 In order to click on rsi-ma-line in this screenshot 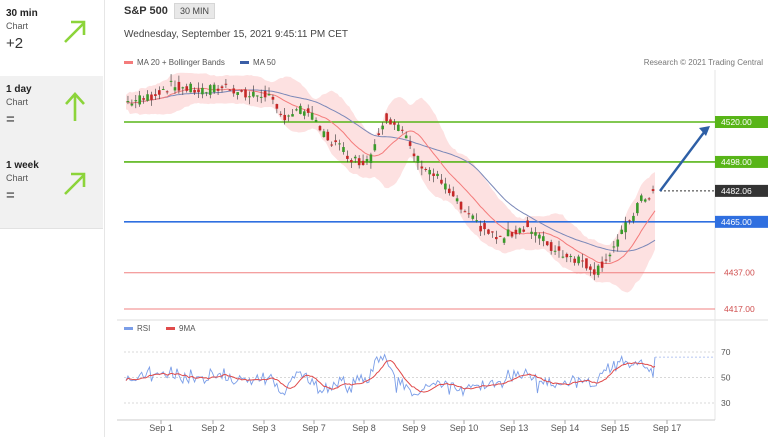, I will do `click(390, 376)`.